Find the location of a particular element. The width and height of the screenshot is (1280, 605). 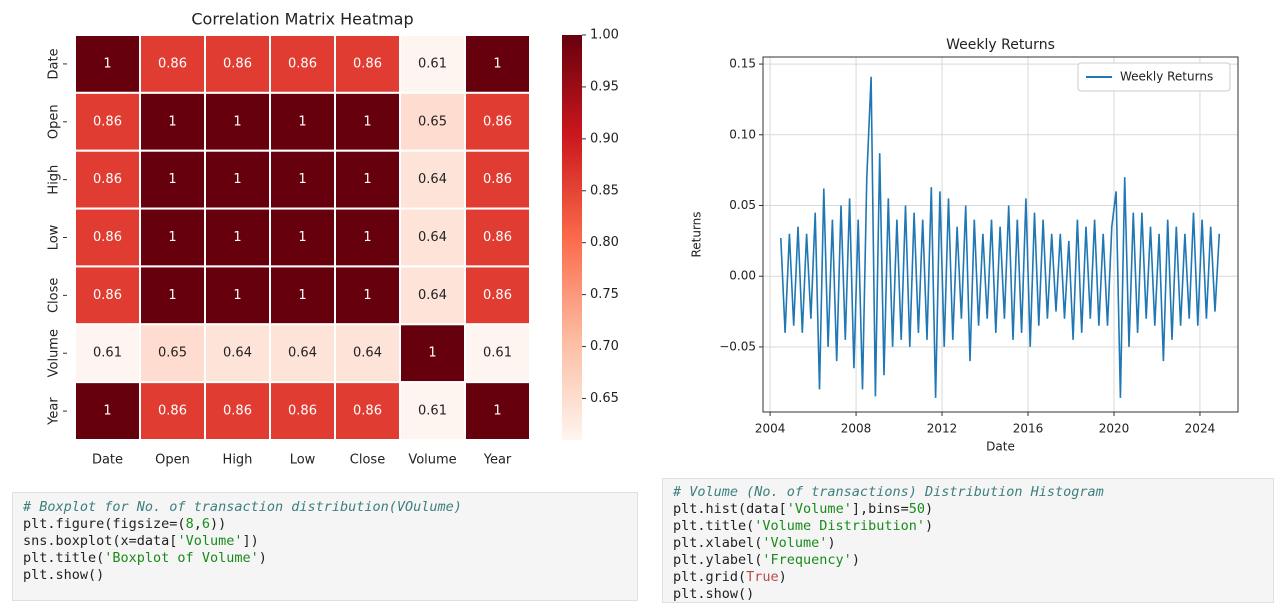

y-tick-label: −0.05 is located at coordinates (737, 346).